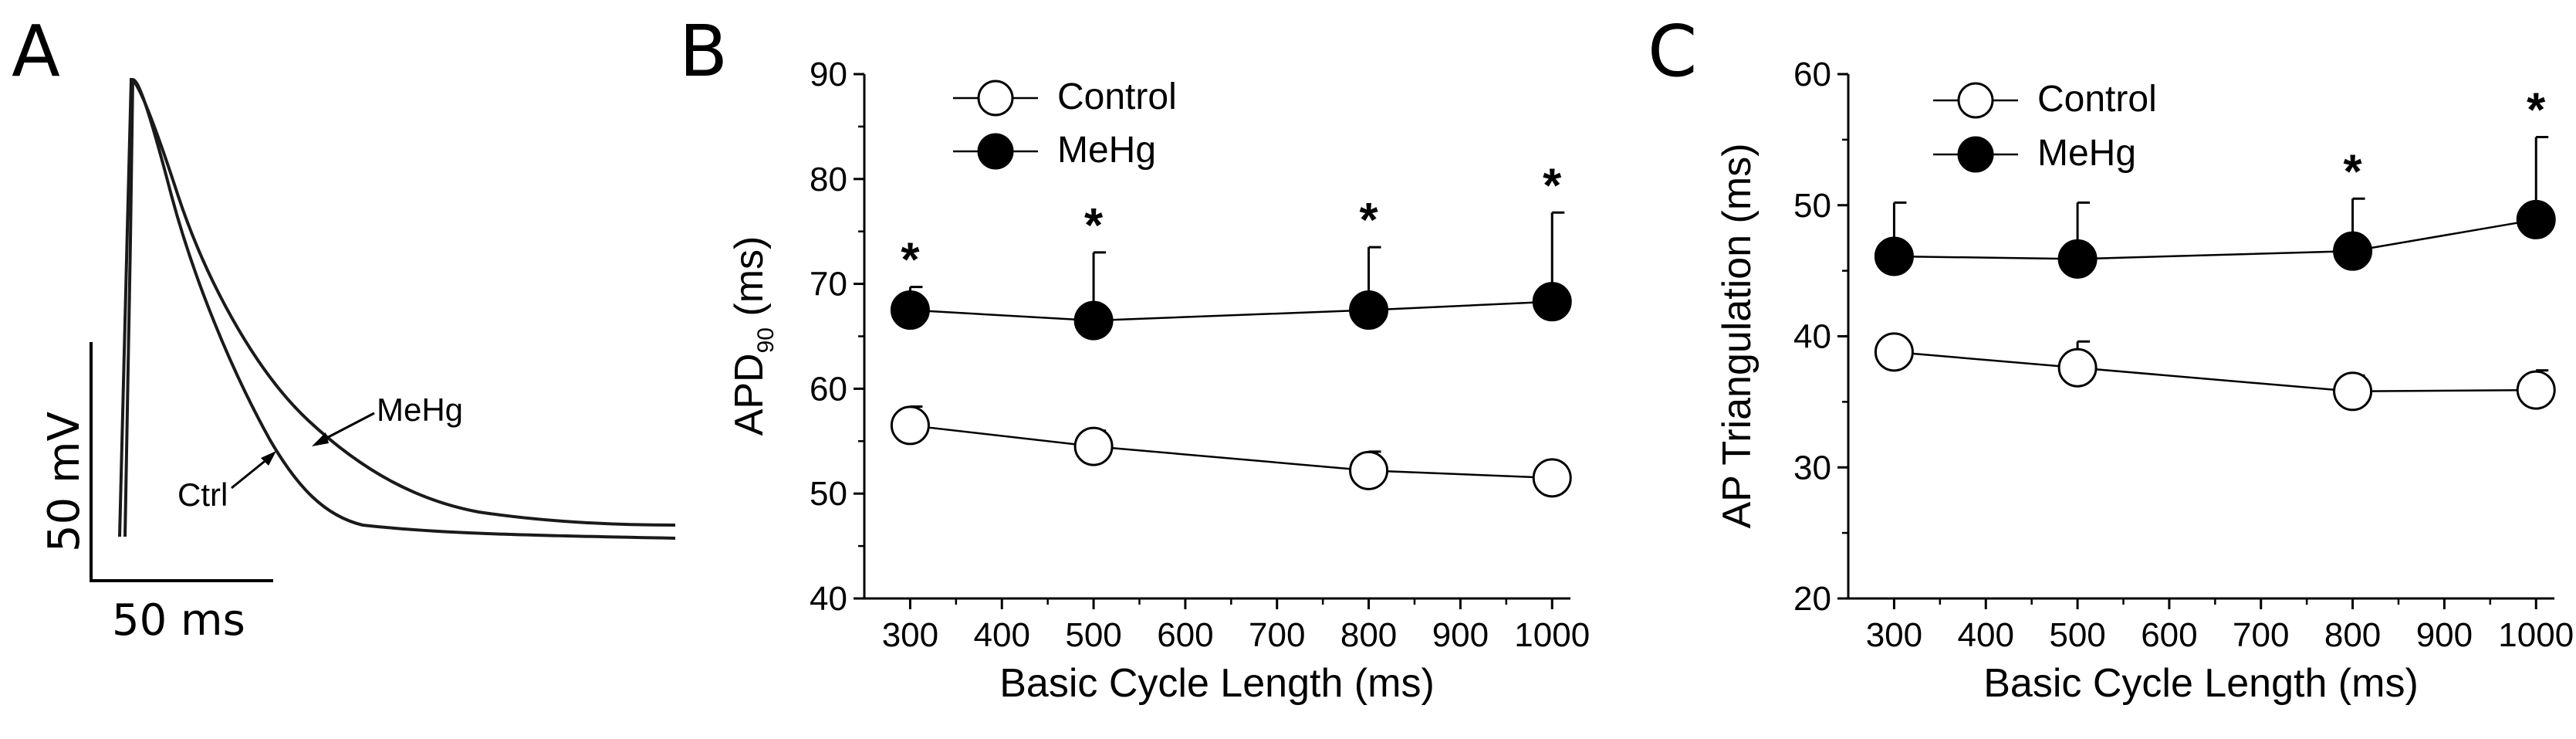  Describe the element at coordinates (1672, 51) in the screenshot. I see `panel-letter-c: C` at that location.